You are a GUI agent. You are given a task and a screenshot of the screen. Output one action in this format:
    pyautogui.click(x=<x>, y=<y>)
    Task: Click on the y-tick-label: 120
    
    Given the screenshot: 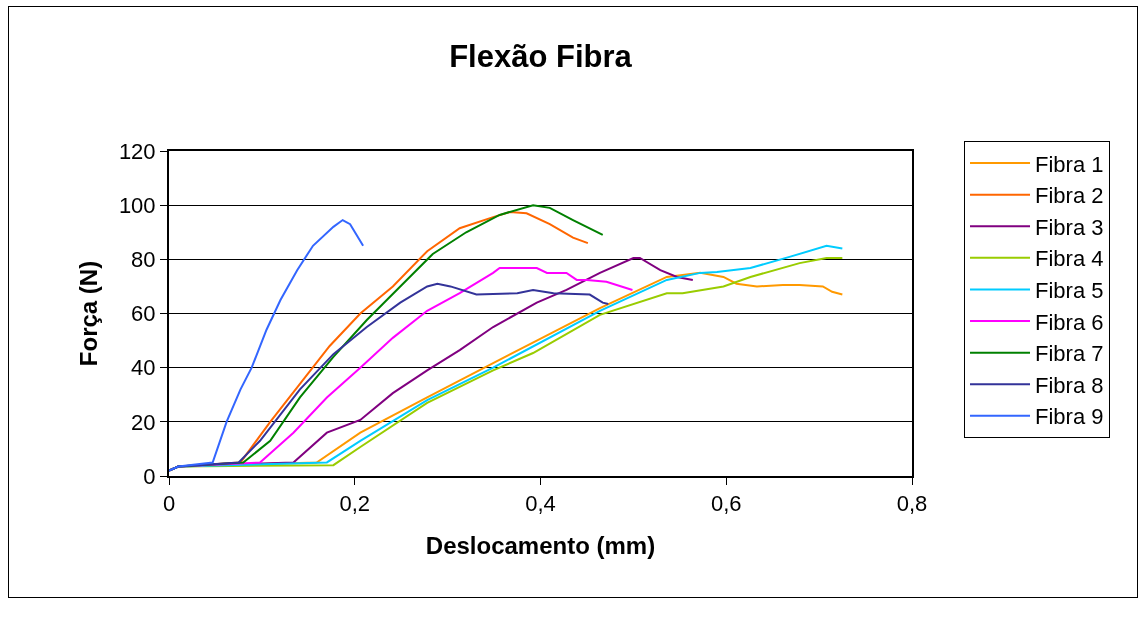 What is the action you would take?
    pyautogui.click(x=137, y=151)
    